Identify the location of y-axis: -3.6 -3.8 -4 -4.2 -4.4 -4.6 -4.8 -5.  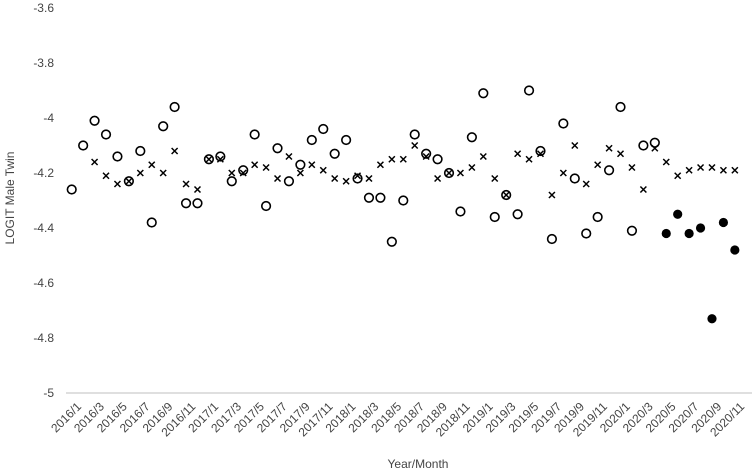
(43, 200).